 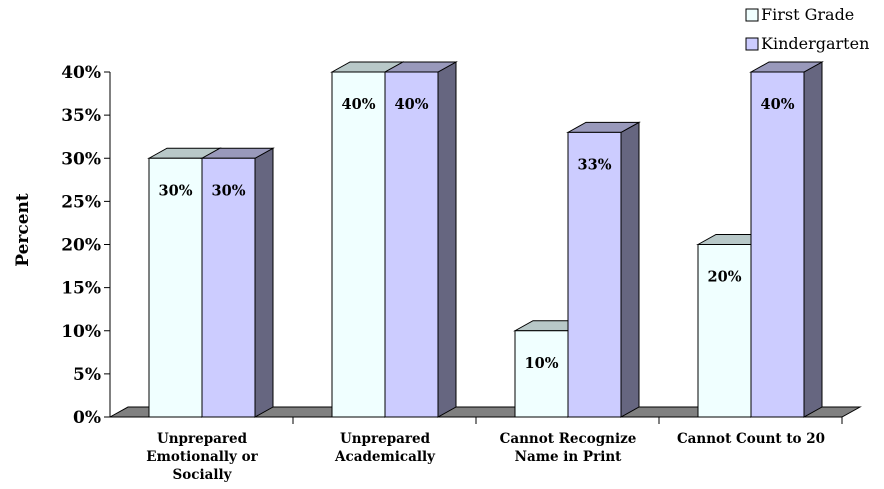 I want to click on legend-swatch-kindergarten, so click(x=752, y=44).